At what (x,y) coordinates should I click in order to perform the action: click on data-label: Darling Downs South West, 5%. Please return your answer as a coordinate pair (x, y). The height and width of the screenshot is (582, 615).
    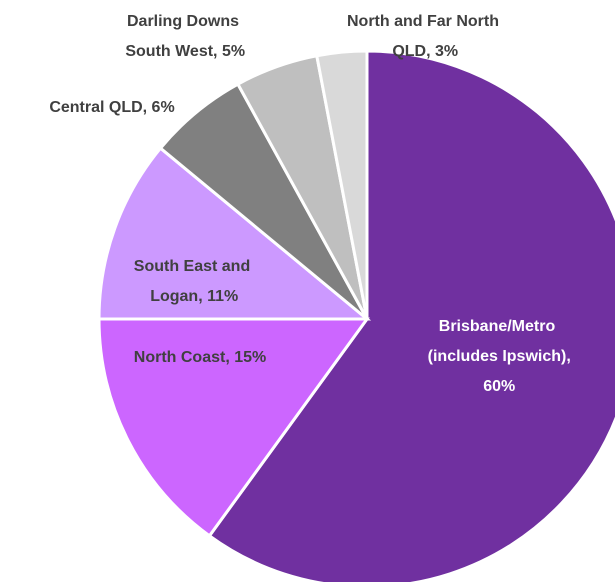
    Looking at the image, I should click on (183, 36).